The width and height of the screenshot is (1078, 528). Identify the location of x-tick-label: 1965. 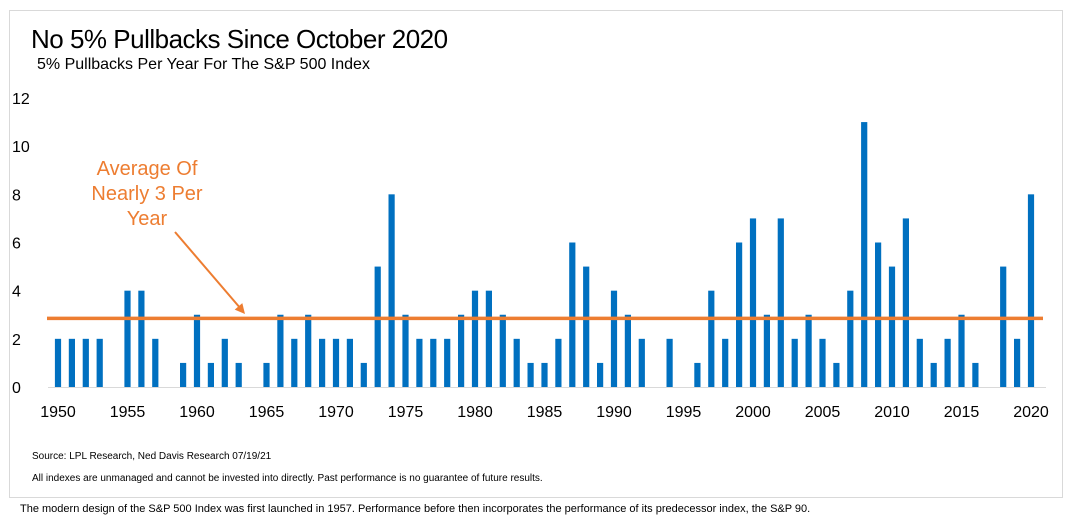
(267, 412).